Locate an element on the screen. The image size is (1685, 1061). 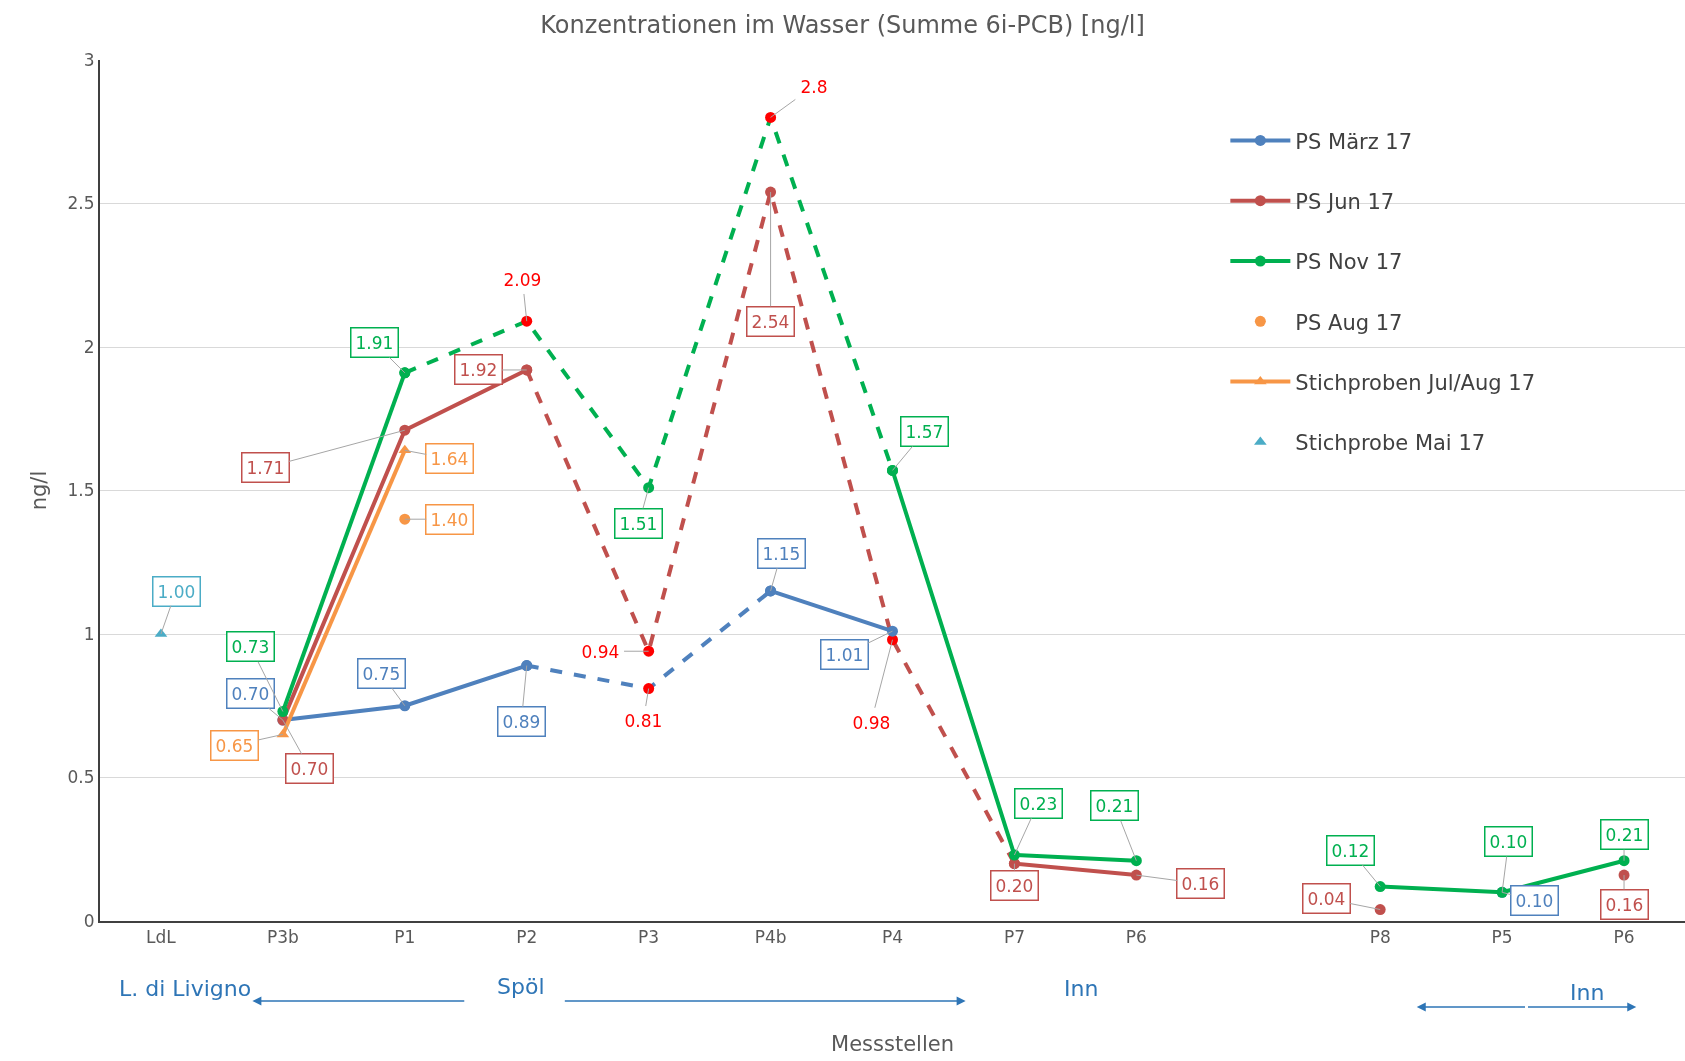
legend-label: PS Jun 17 is located at coordinates (1345, 201).